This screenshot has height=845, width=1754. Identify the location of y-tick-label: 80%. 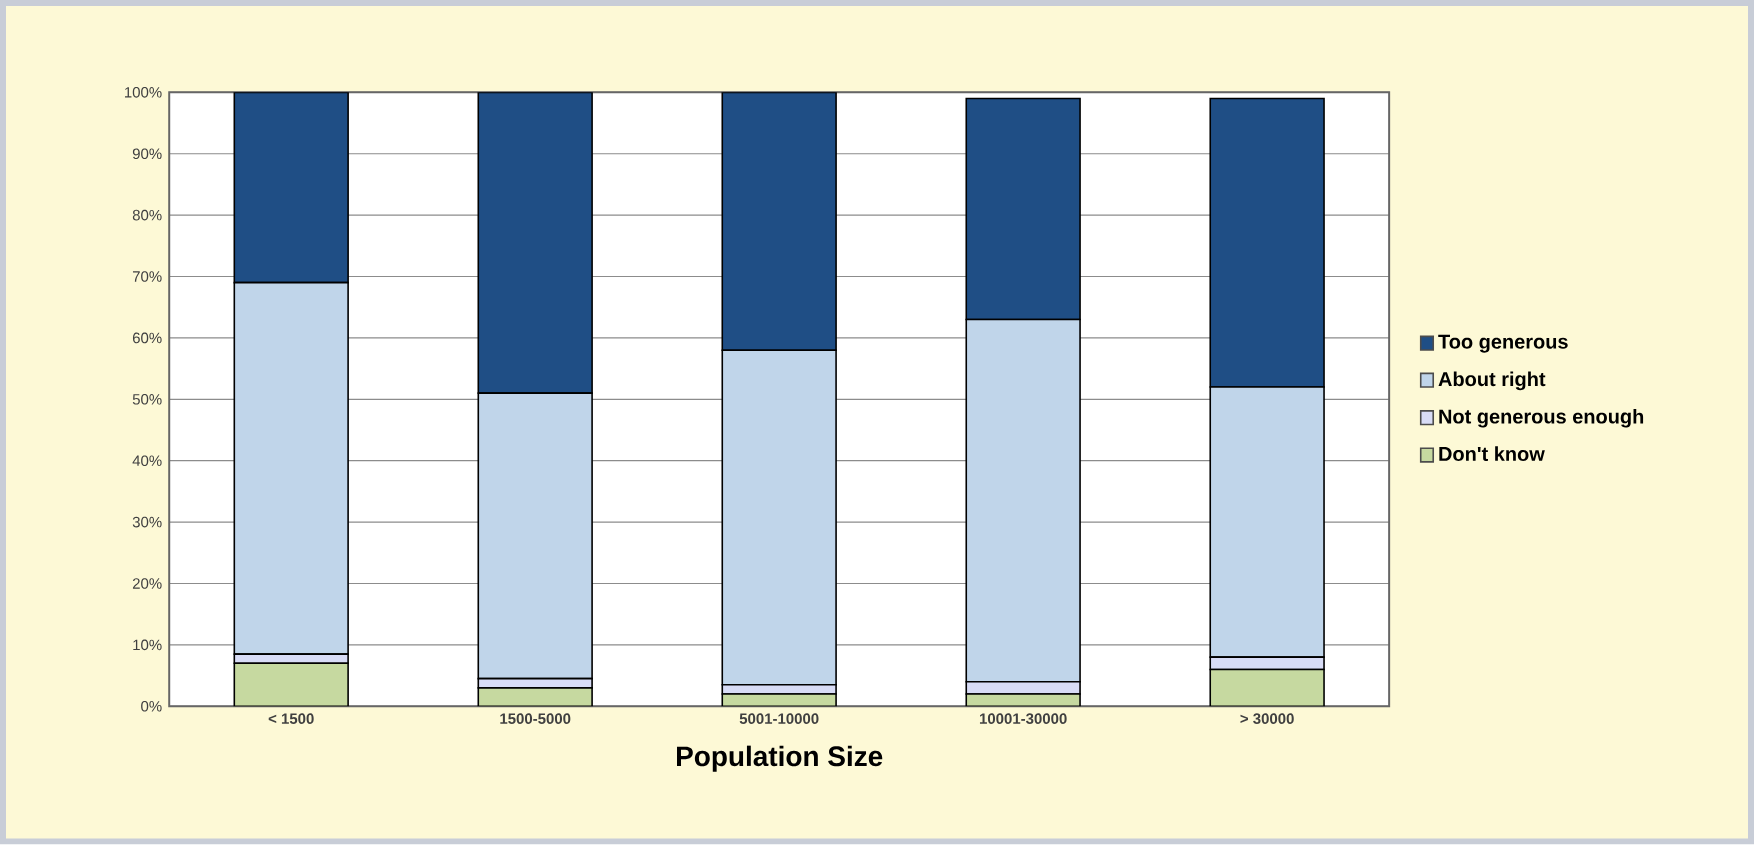
(147, 215).